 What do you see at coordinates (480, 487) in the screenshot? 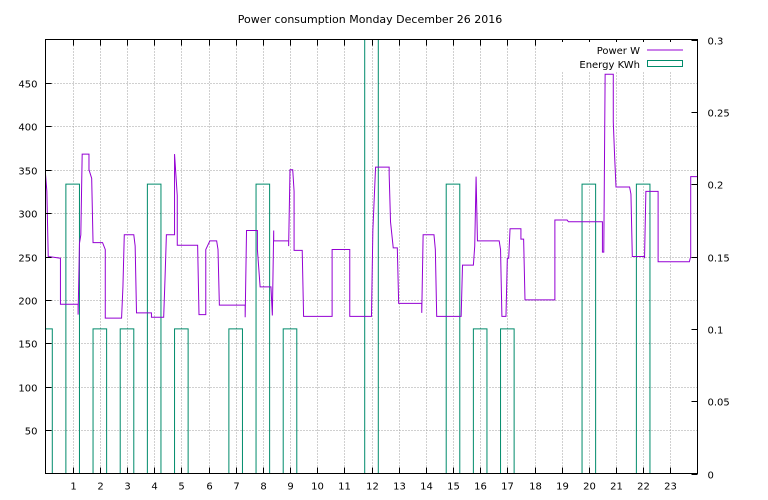
I see `x-tick-label: 16` at bounding box center [480, 487].